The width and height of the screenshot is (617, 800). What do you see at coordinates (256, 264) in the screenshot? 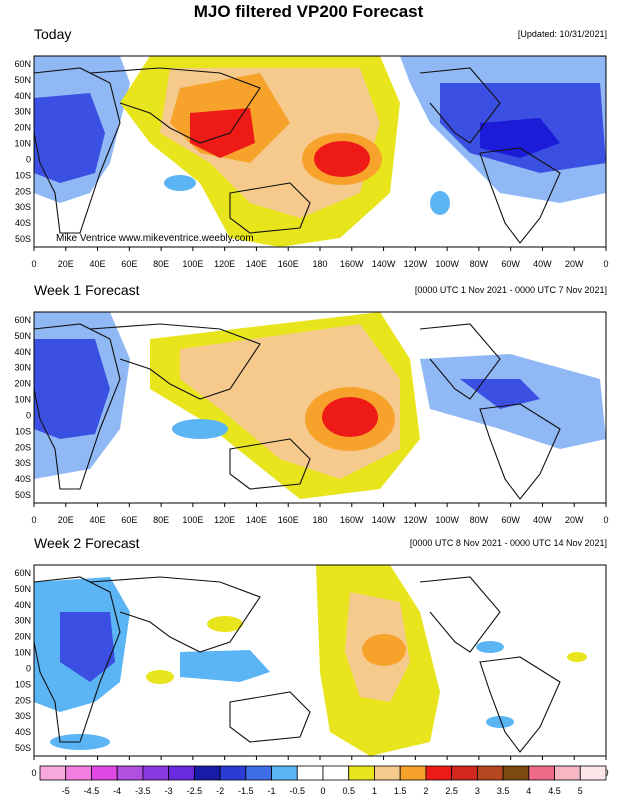
I see `lon-tick-label: 140E` at bounding box center [256, 264].